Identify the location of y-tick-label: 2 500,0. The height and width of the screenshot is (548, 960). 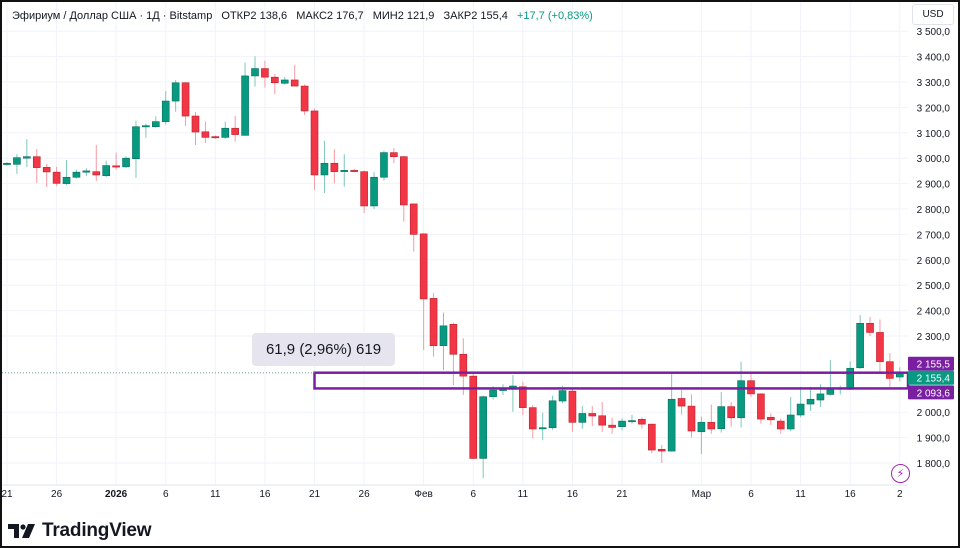
(934, 286).